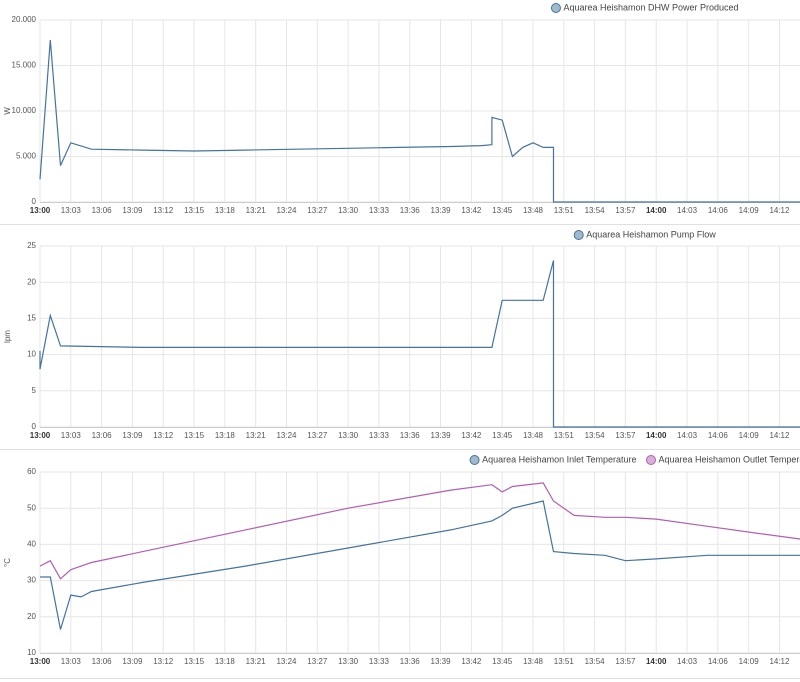 Image resolution: width=800 pixels, height=682 pixels. Describe the element at coordinates (26, 156) in the screenshot. I see `y-tick-label: 5.000` at that location.